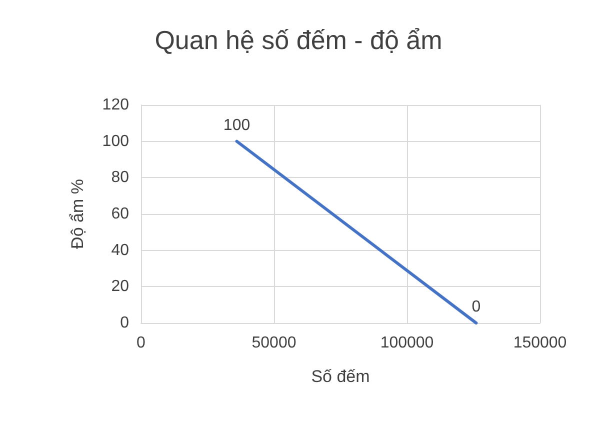 The image size is (597, 436). Describe the element at coordinates (116, 141) in the screenshot. I see `y-tick-label: 100` at that location.